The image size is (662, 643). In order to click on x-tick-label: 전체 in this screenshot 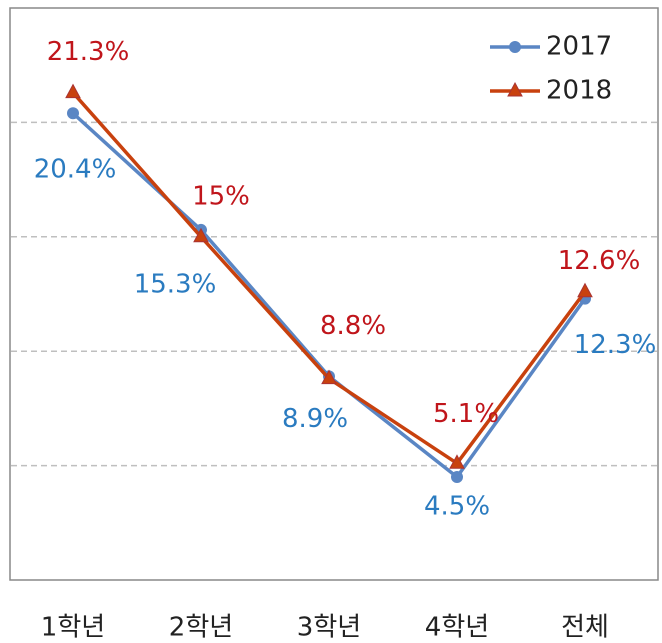, I will do `click(585, 628)`.